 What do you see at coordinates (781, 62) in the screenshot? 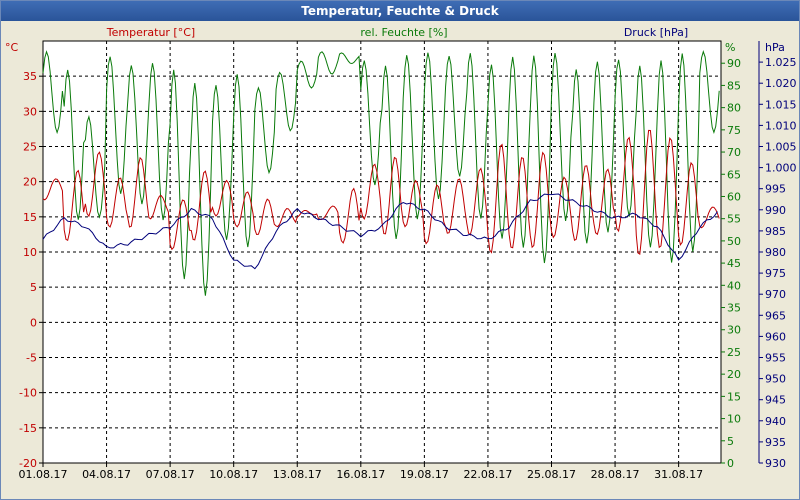
I see `pressure-tick-label: 1.025` at bounding box center [781, 62].